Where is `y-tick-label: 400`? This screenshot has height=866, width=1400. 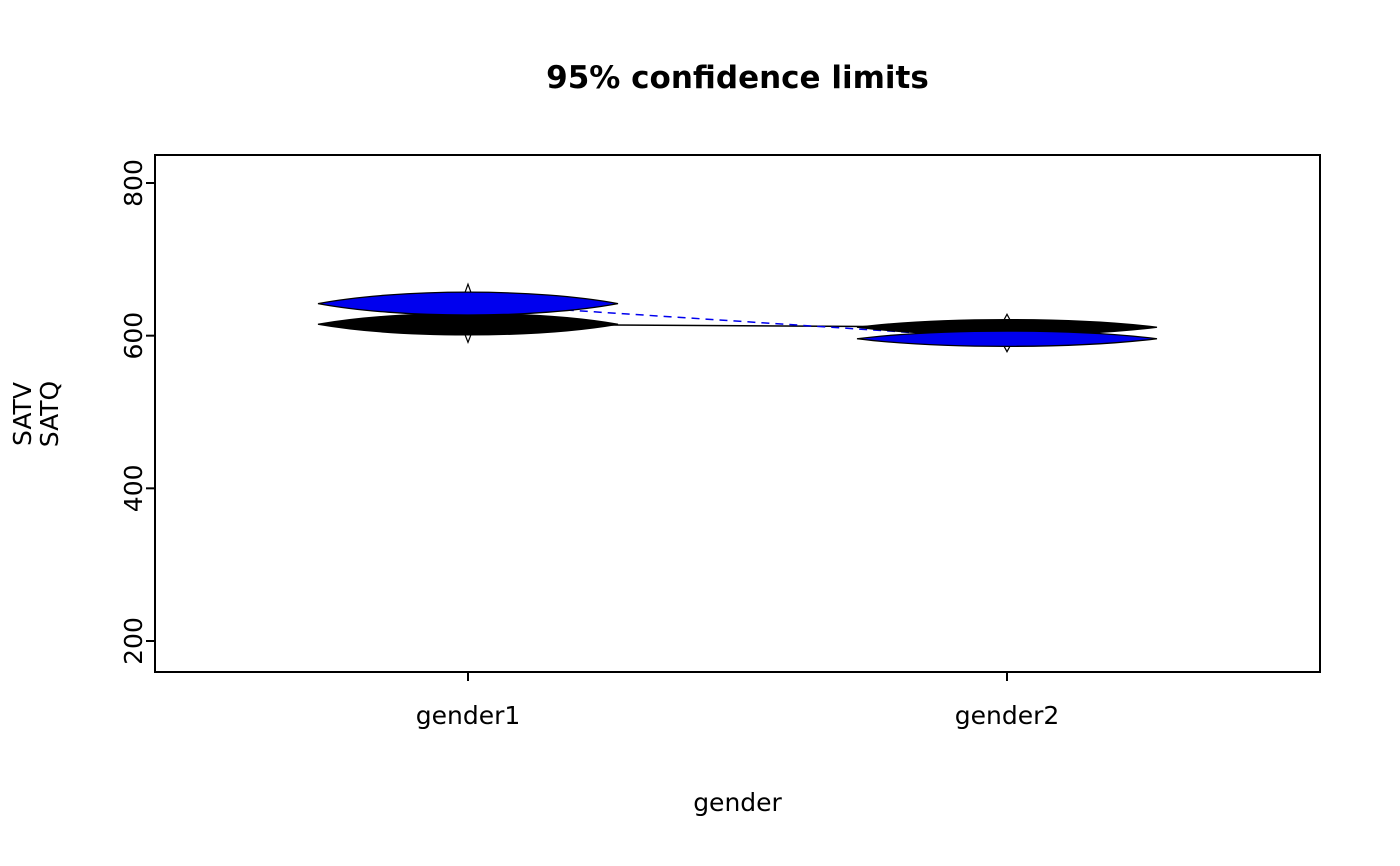
y-tick-label: 400 is located at coordinates (133, 488).